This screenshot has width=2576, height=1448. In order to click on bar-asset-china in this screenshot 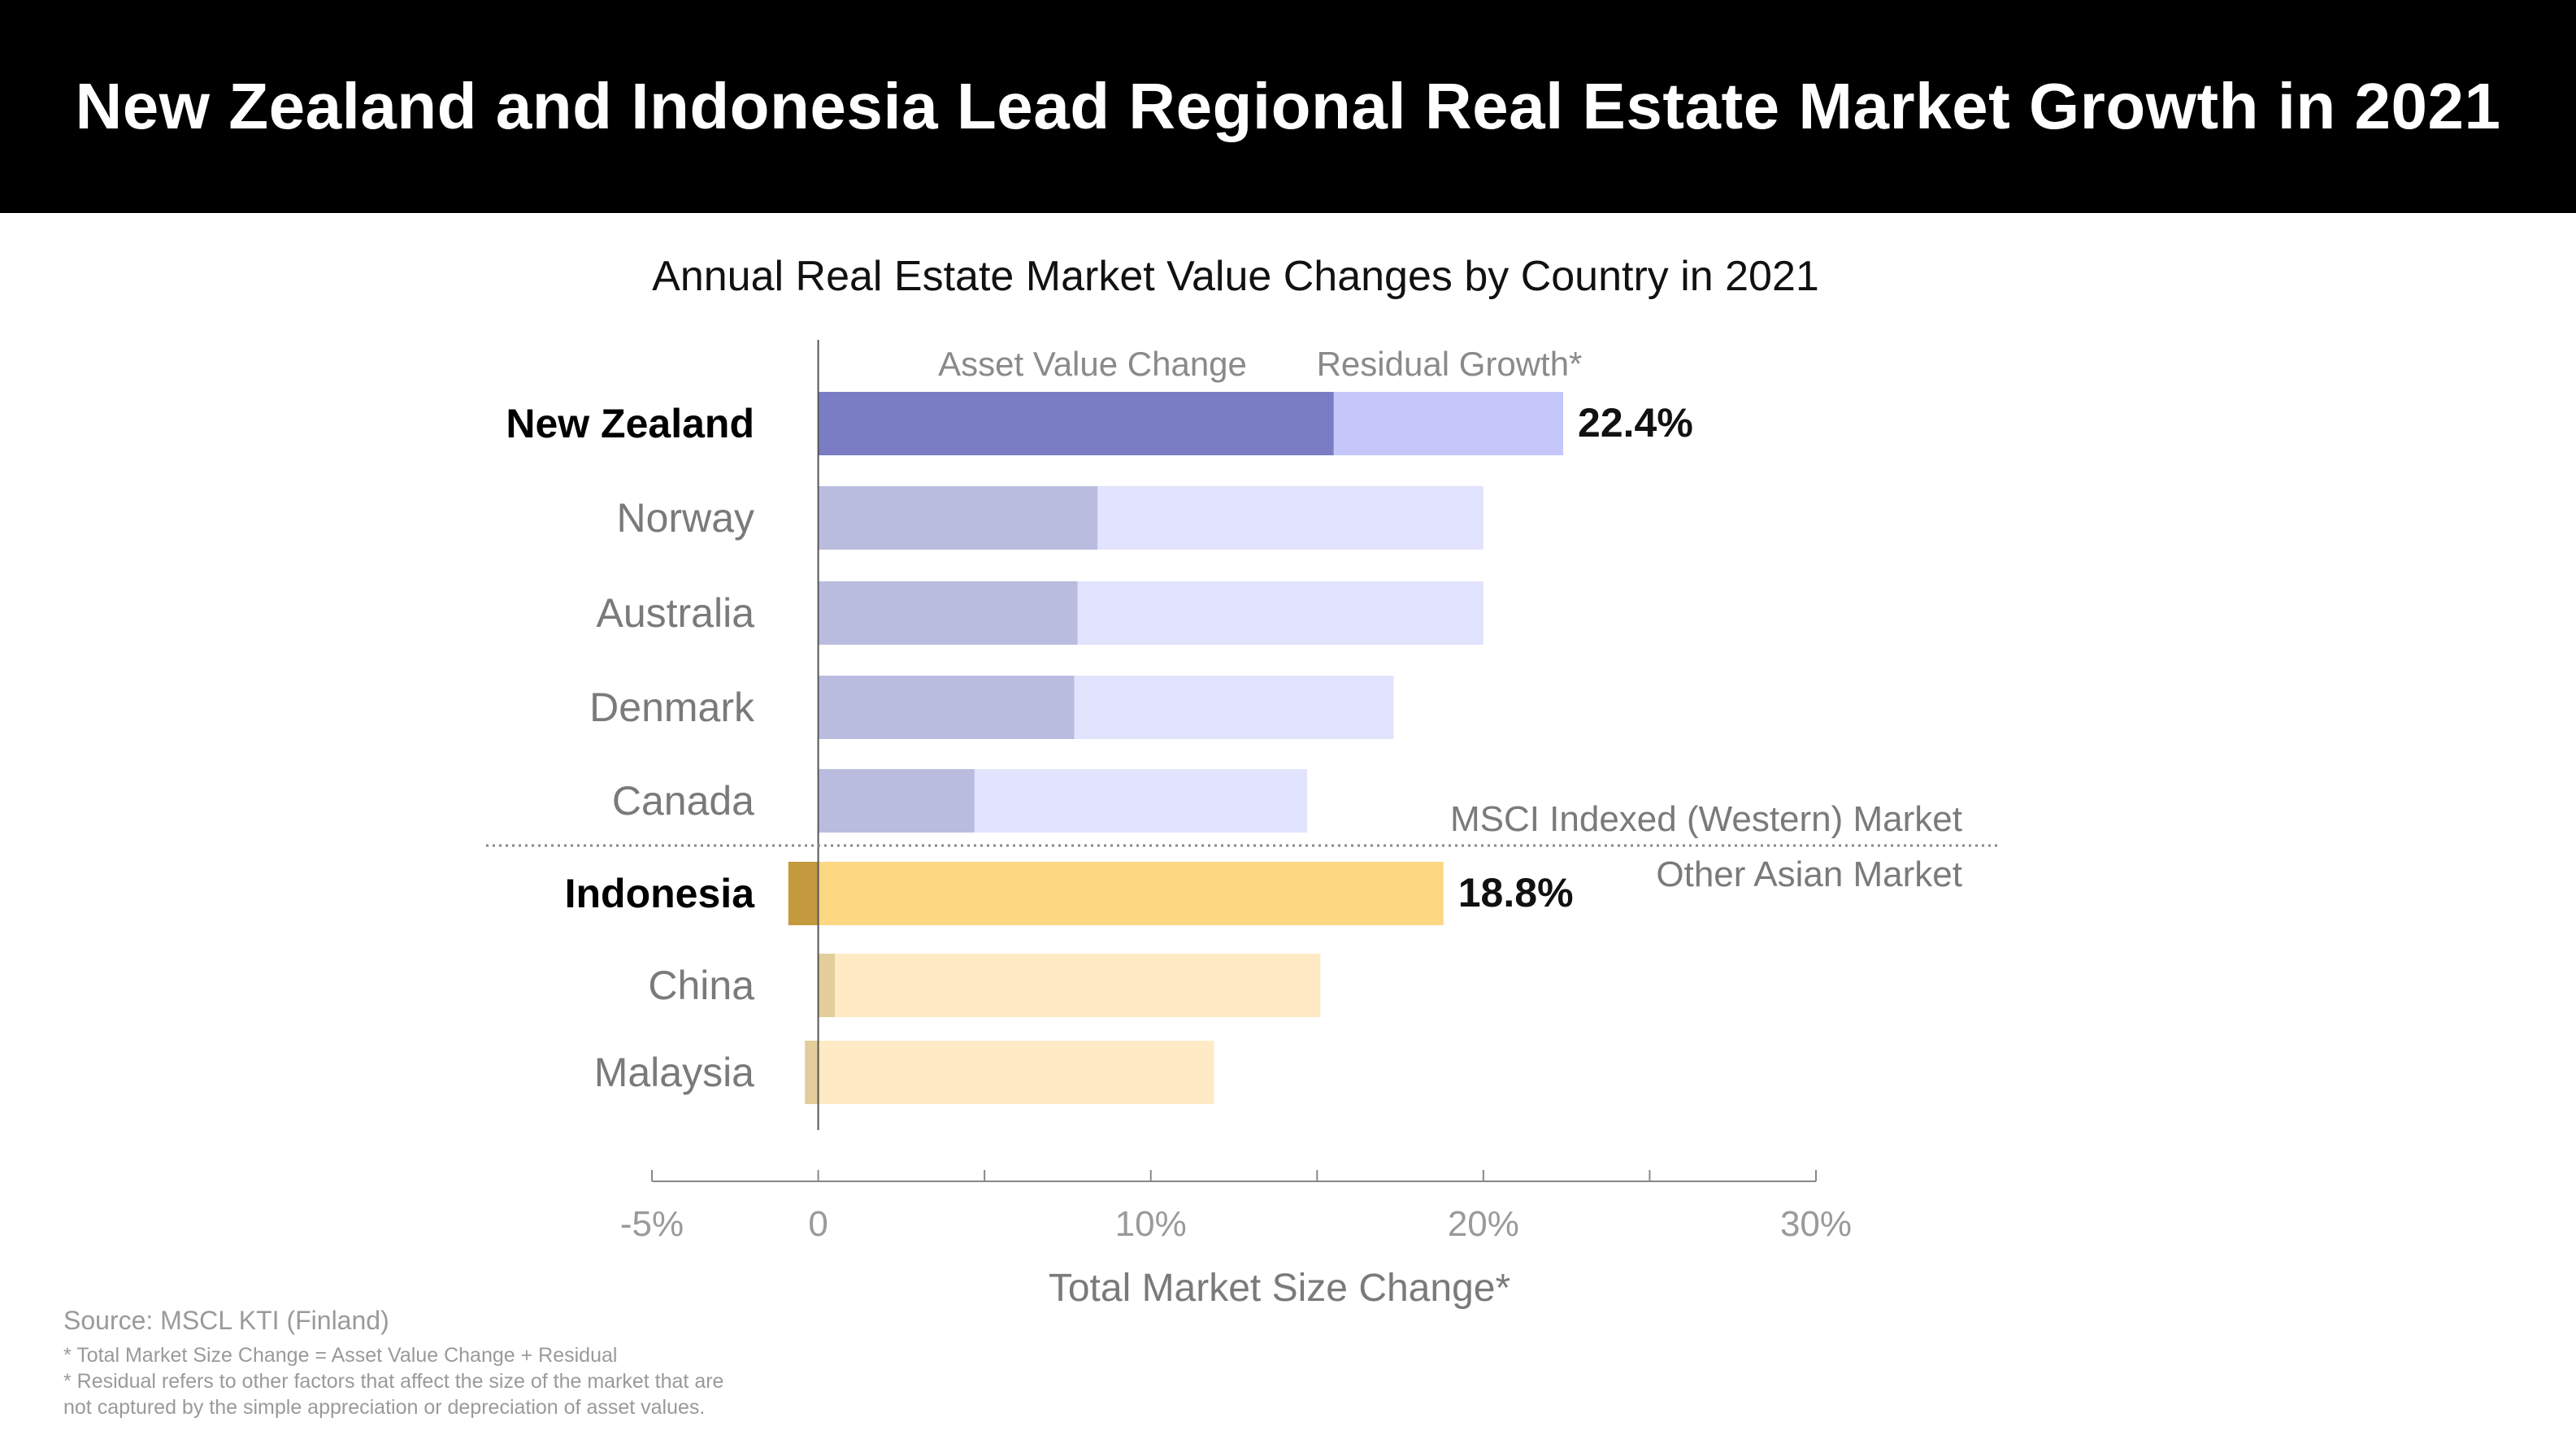, I will do `click(827, 986)`.